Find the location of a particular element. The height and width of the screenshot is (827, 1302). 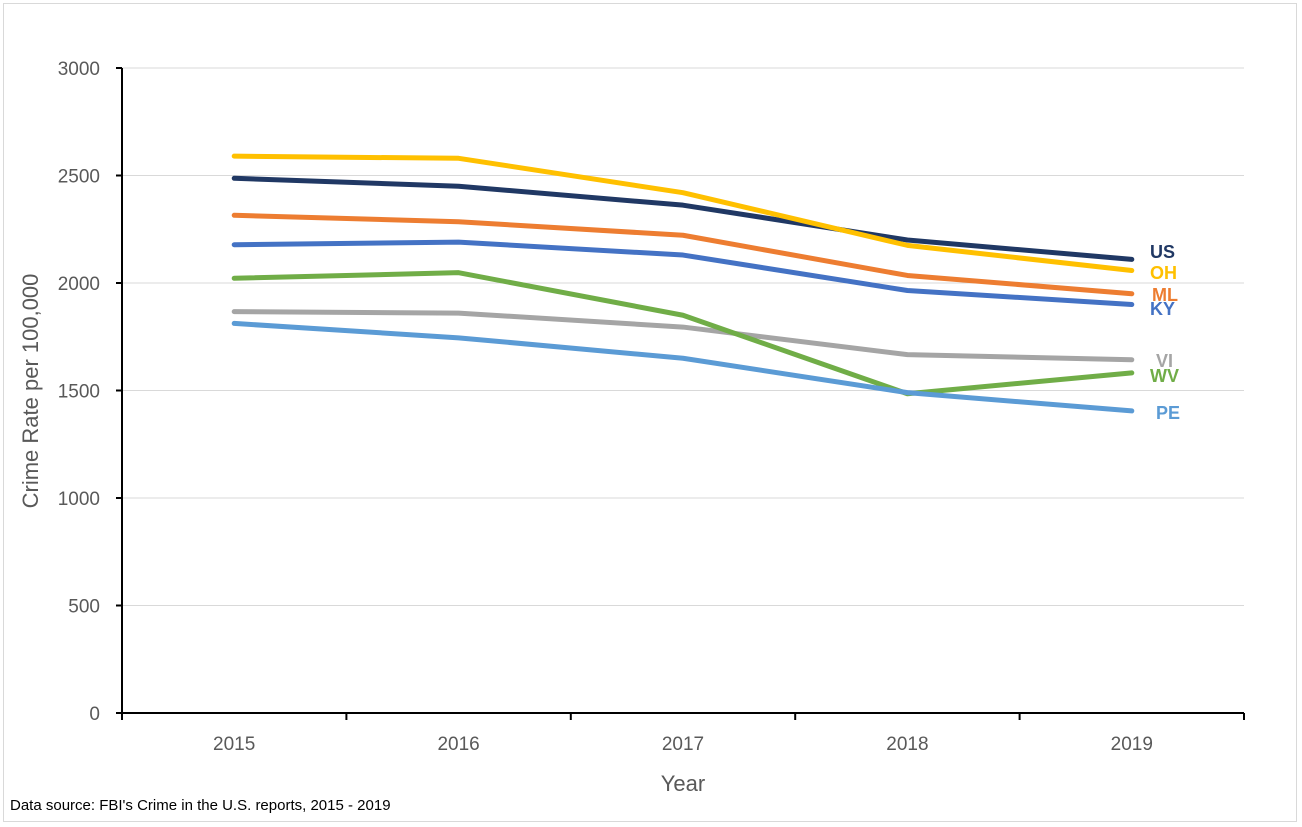

x-tick-label: 2015 is located at coordinates (234, 744).